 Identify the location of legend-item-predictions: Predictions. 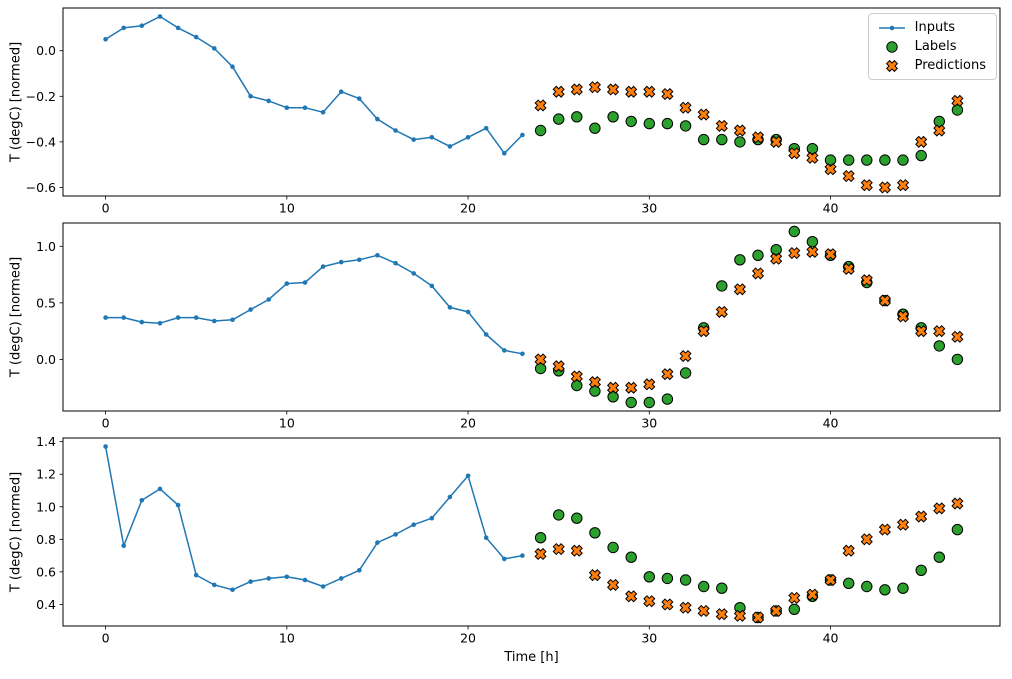
(931, 65).